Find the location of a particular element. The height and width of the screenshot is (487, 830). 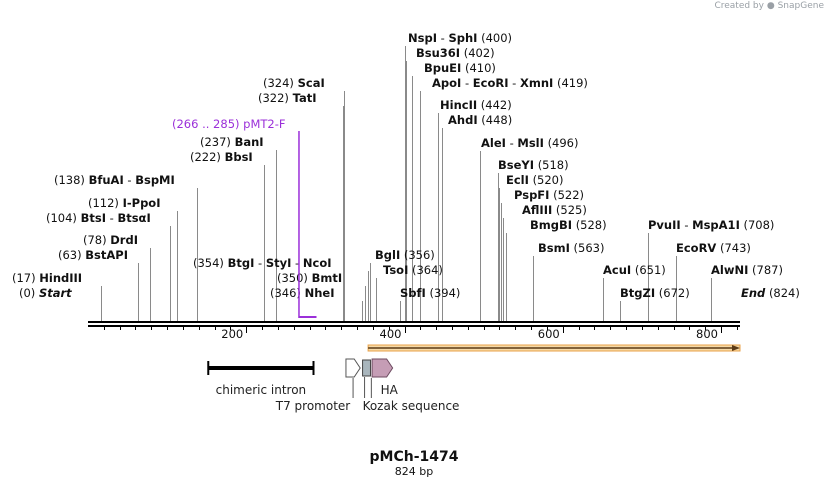

enzyme-name: BtgI is located at coordinates (241, 263).